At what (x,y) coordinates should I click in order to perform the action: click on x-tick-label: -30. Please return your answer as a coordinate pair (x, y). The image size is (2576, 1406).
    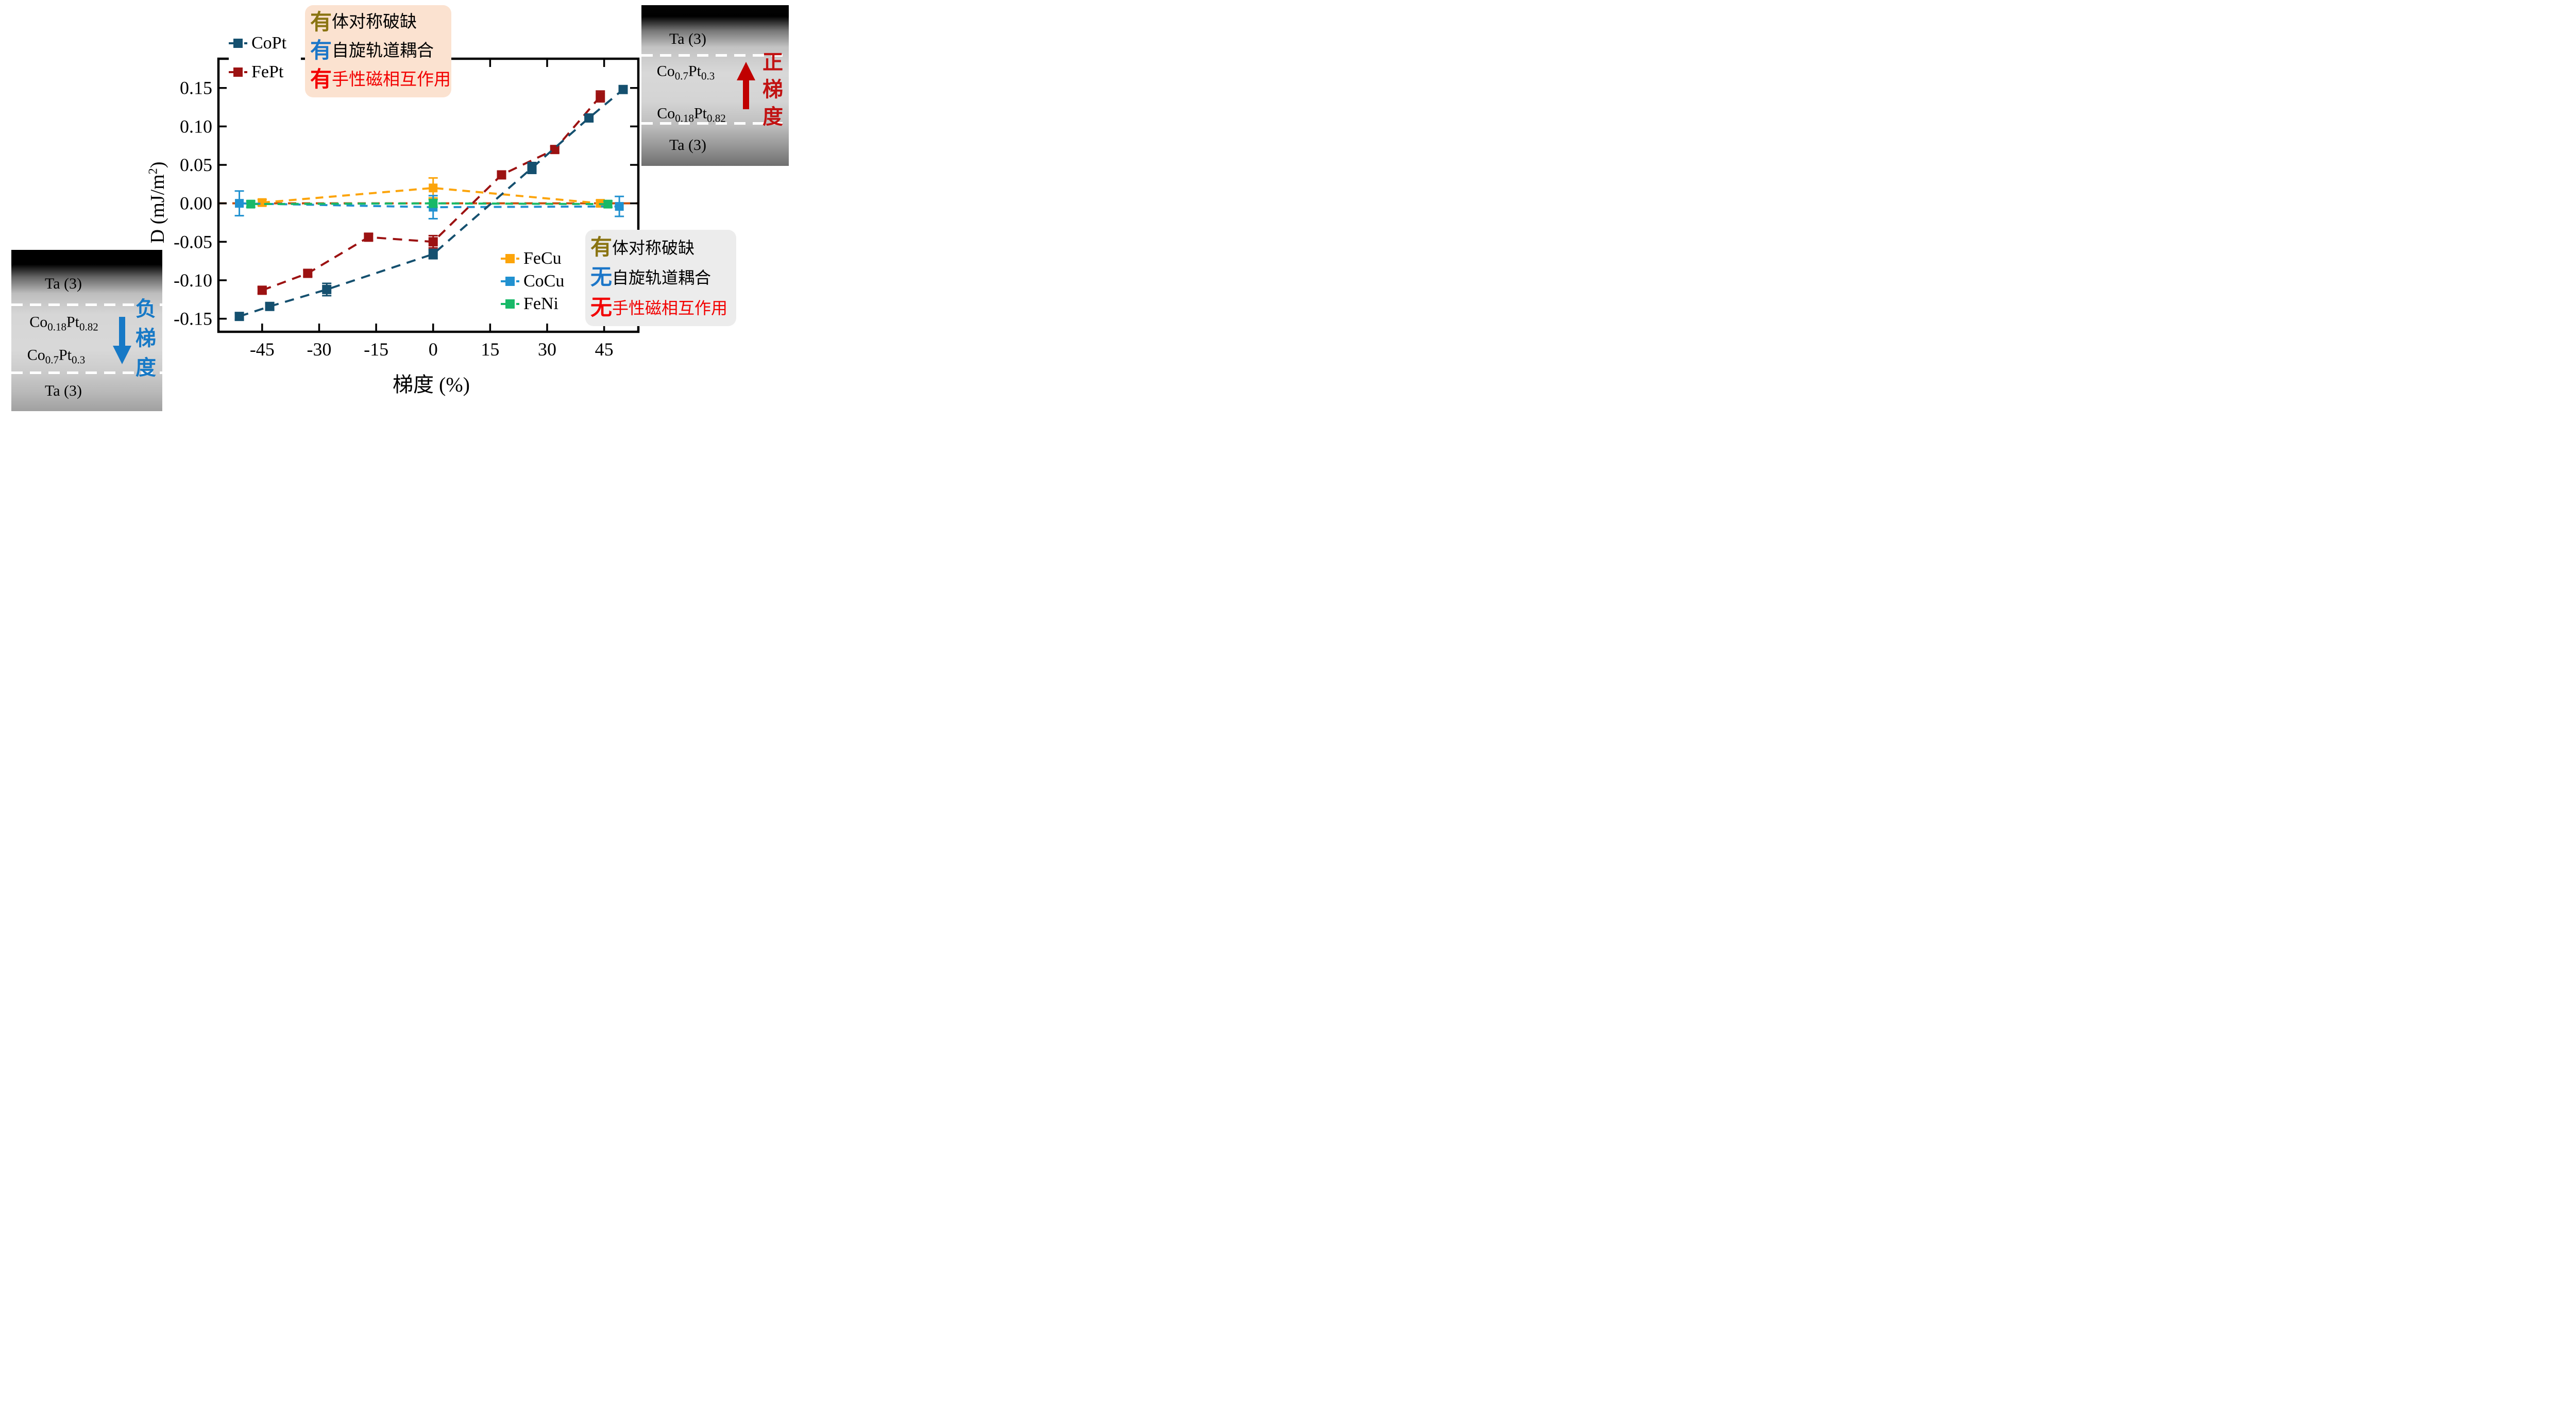
    Looking at the image, I should click on (319, 349).